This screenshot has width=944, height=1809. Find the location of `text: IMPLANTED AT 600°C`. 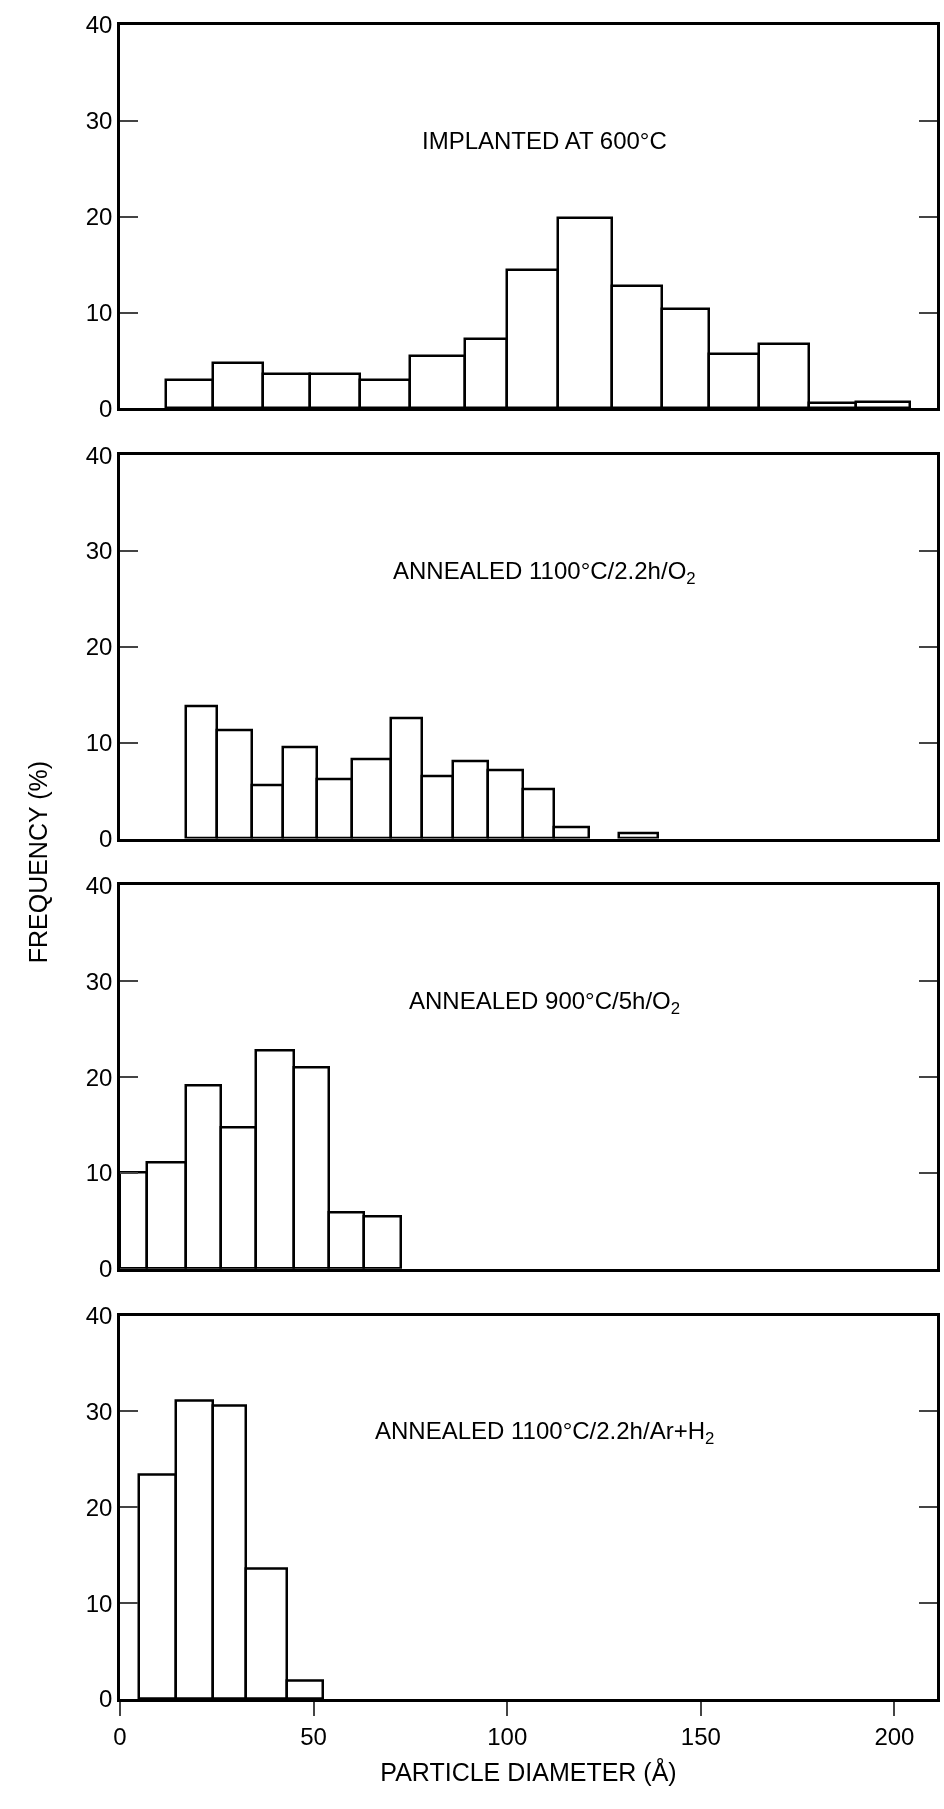

text: IMPLANTED AT 600°C is located at coordinates (544, 140).